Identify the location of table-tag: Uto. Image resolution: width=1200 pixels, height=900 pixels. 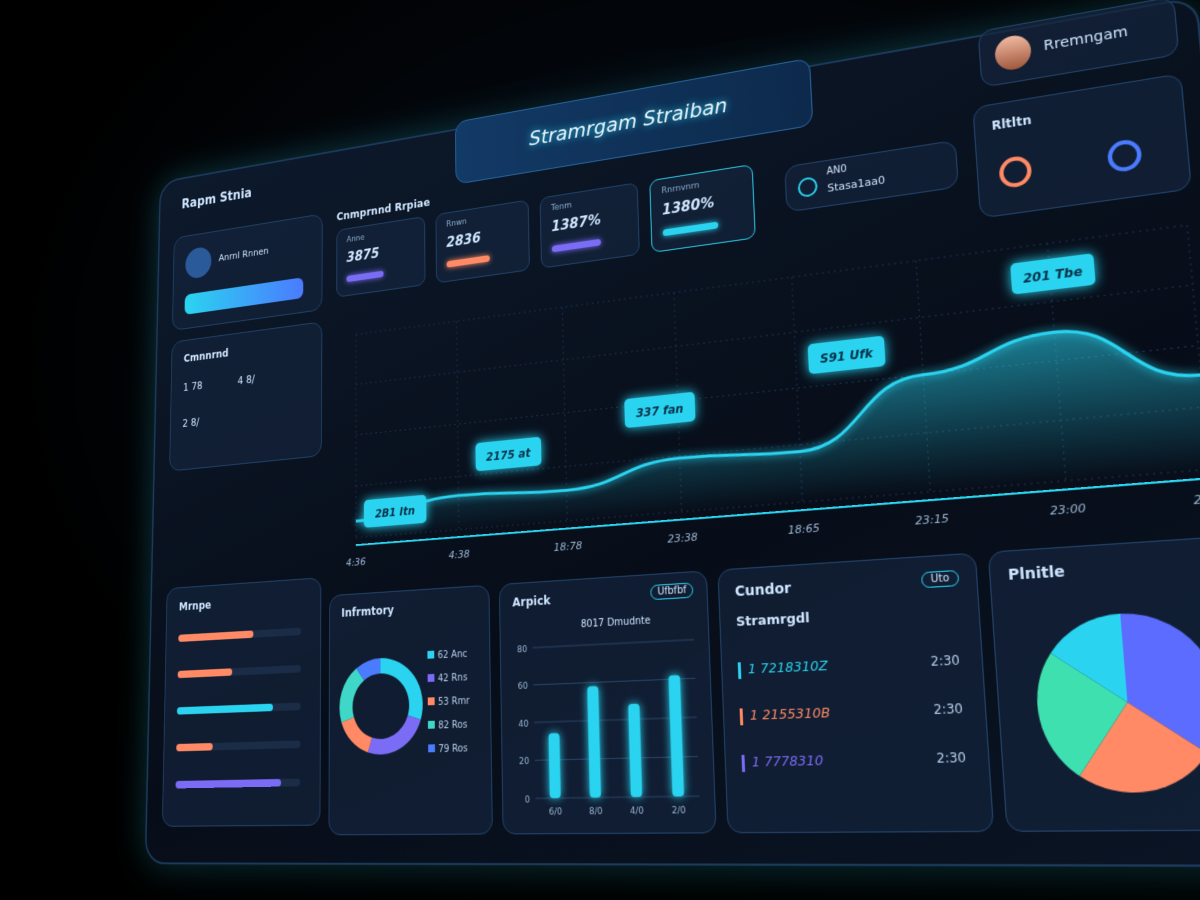
(940, 579).